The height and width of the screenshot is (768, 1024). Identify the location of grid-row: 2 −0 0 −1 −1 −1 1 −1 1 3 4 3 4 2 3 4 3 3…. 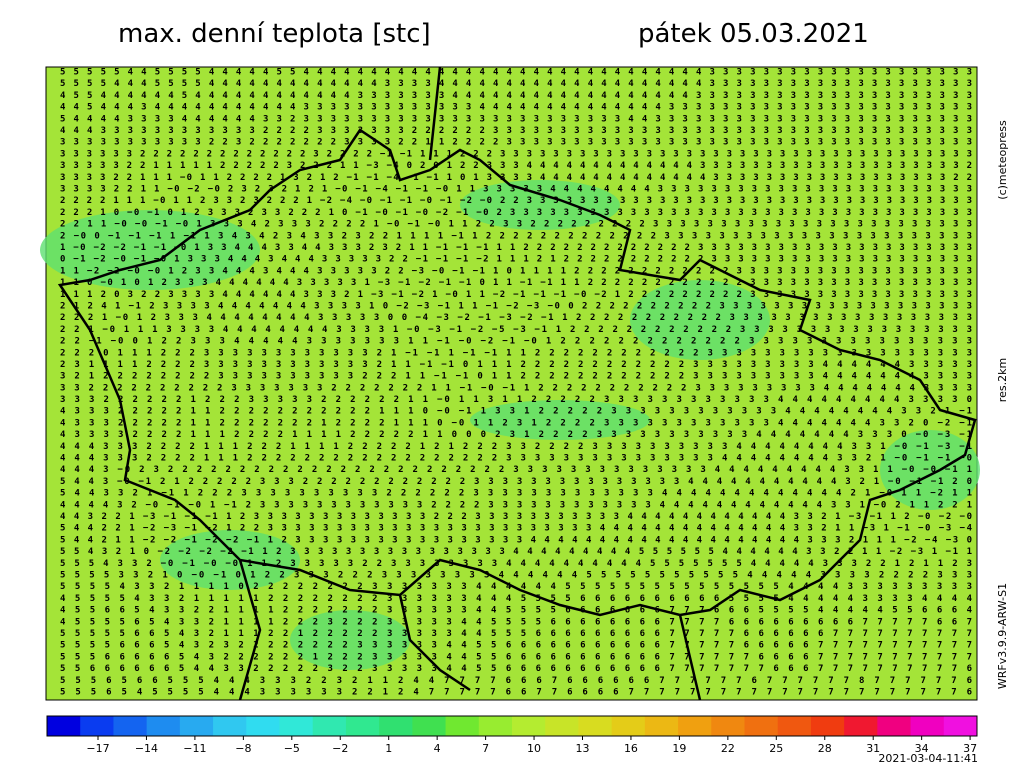
(516, 236).